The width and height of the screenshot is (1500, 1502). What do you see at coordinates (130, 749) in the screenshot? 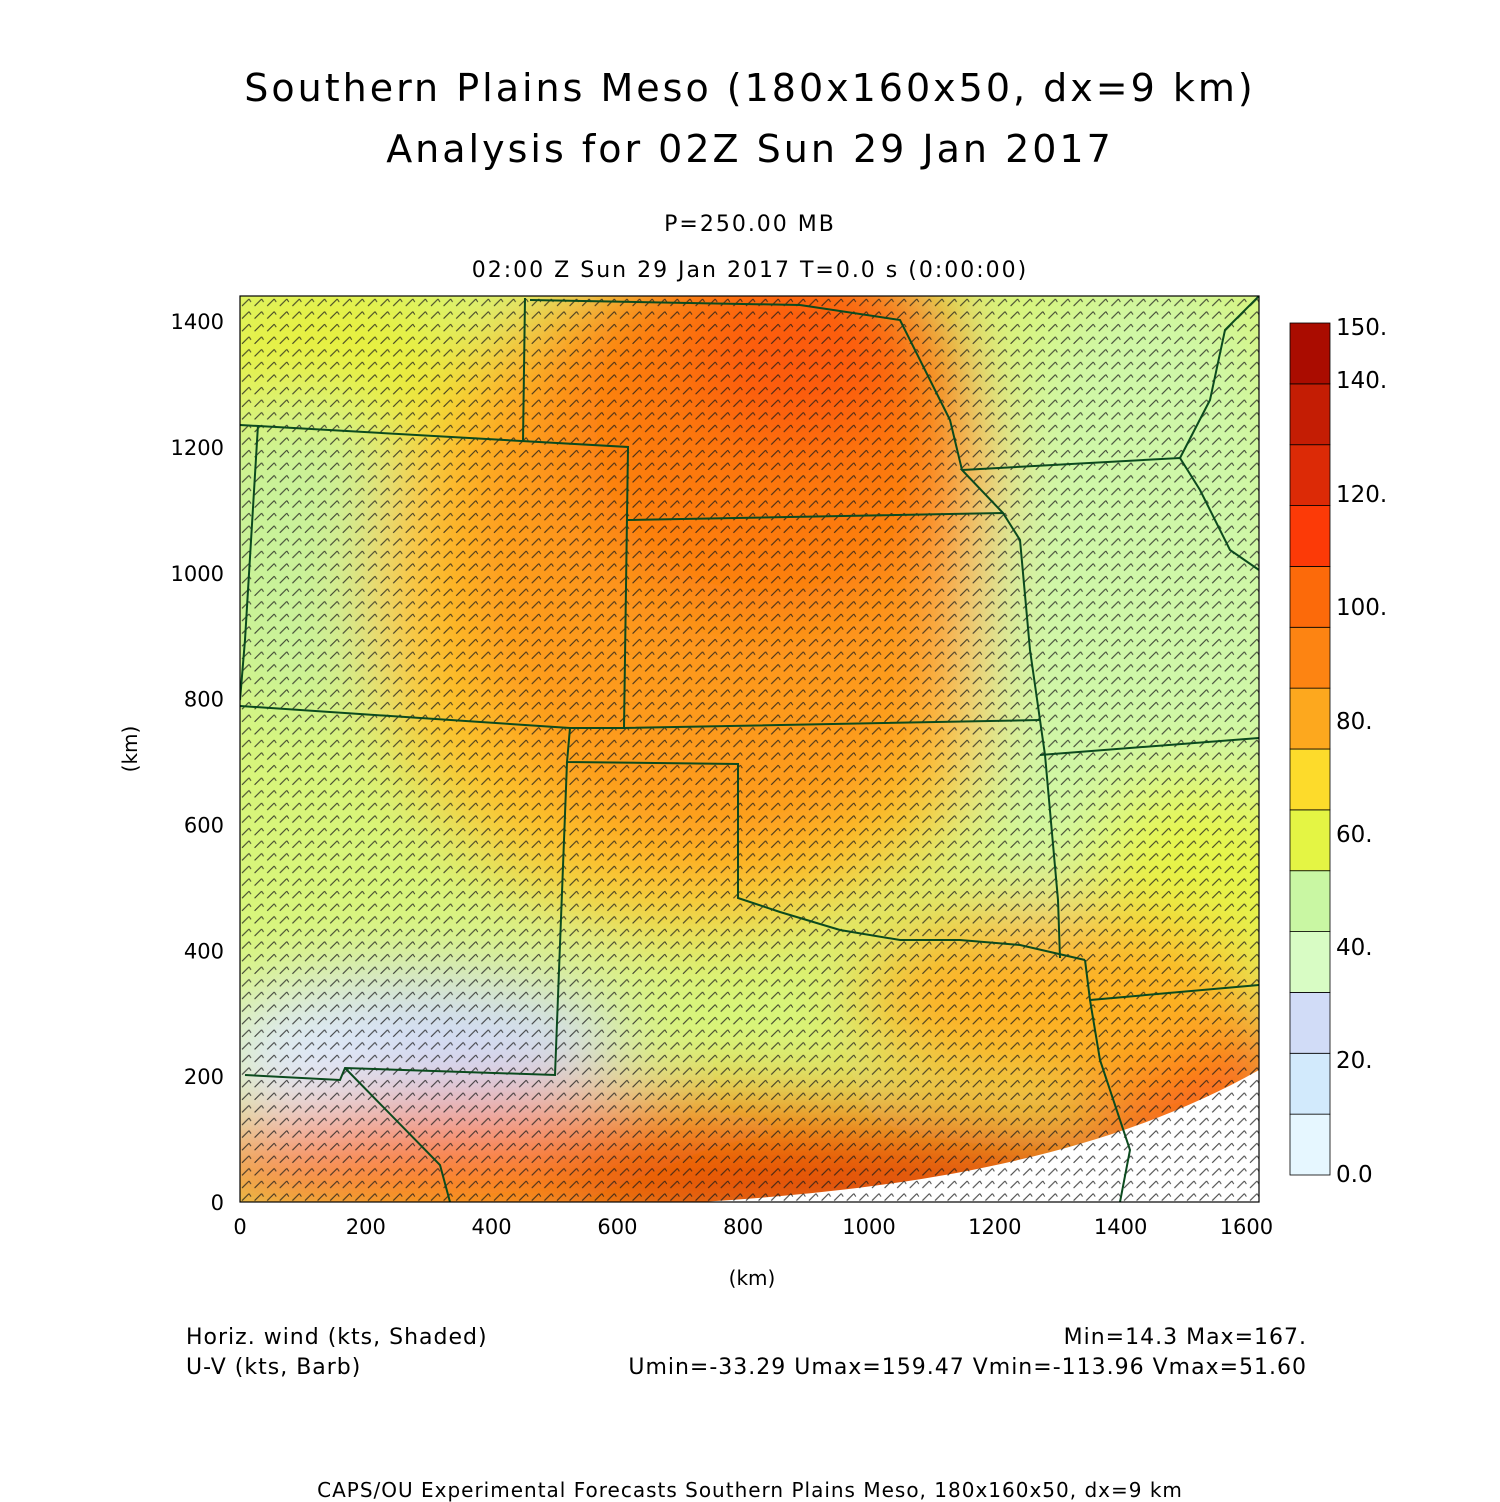
I see `y-axis-label: (km)` at bounding box center [130, 749].